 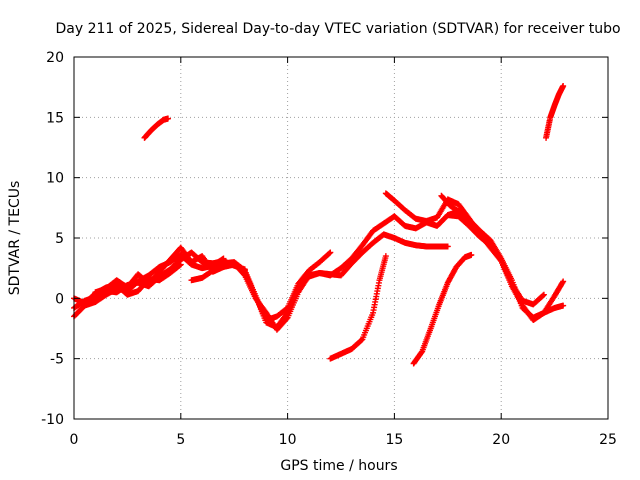 What do you see at coordinates (338, 466) in the screenshot?
I see `x-axis-label: GPS time / hours` at bounding box center [338, 466].